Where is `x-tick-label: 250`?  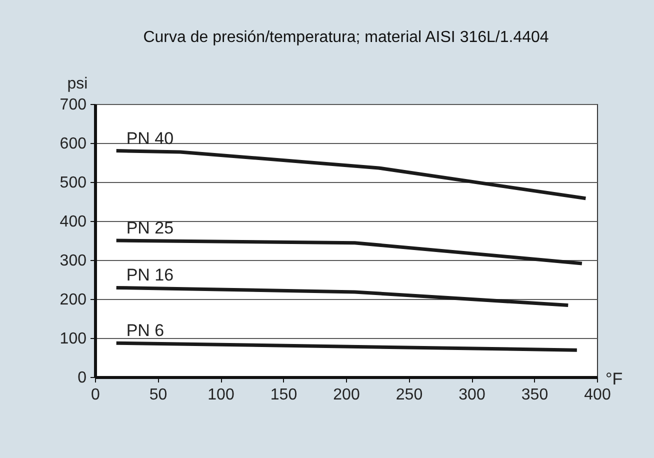 x-tick-label: 250 is located at coordinates (409, 395).